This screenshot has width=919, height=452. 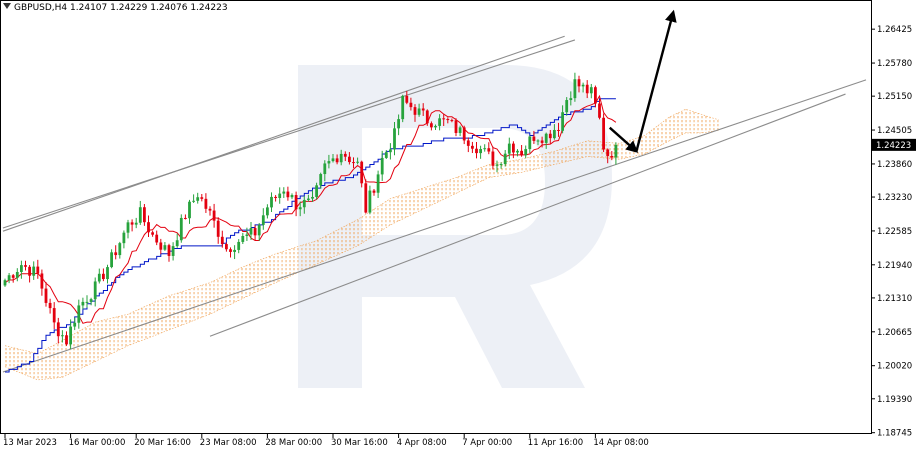 What do you see at coordinates (620, 443) in the screenshot?
I see `x-tick-label: 14 Apr 08:00` at bounding box center [620, 443].